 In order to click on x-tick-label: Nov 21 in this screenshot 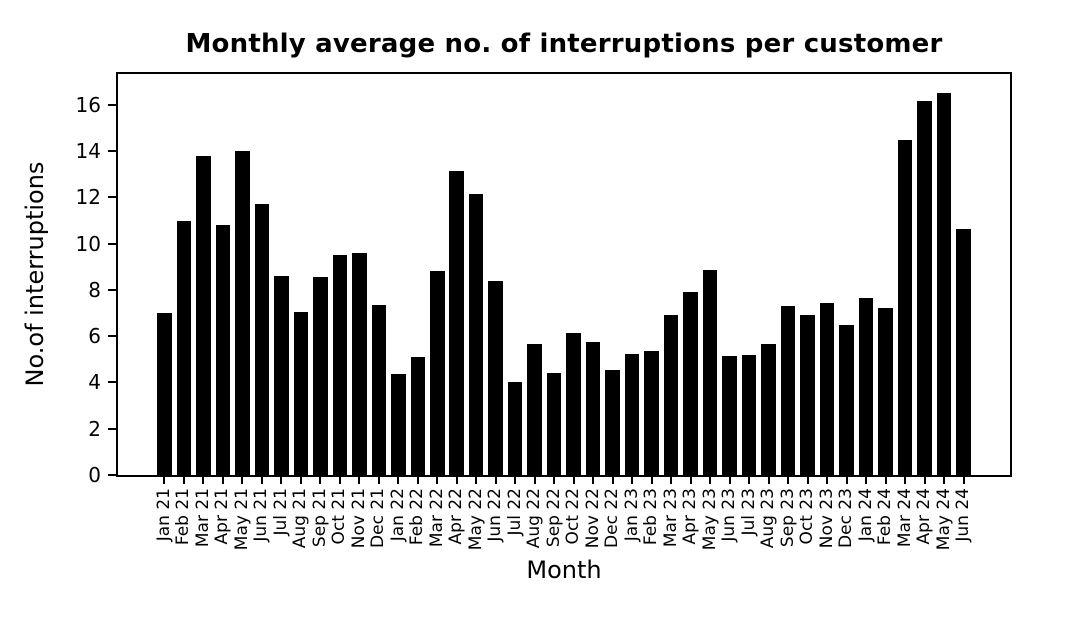, I will do `click(358, 518)`.